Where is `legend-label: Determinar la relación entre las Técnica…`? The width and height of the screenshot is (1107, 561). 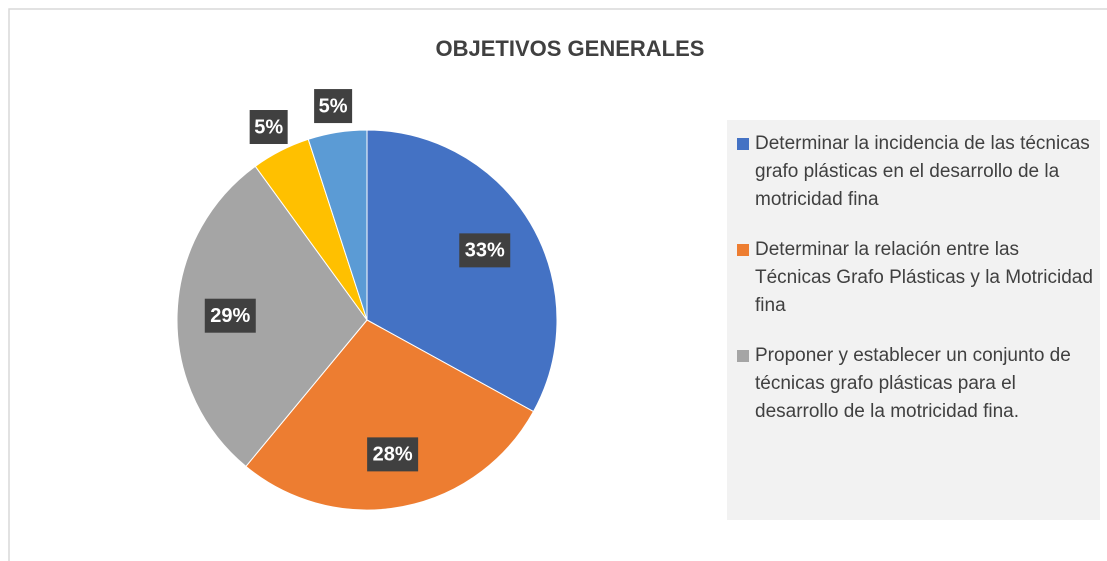 legend-label: Determinar la relación entre las Técnica… is located at coordinates (924, 277).